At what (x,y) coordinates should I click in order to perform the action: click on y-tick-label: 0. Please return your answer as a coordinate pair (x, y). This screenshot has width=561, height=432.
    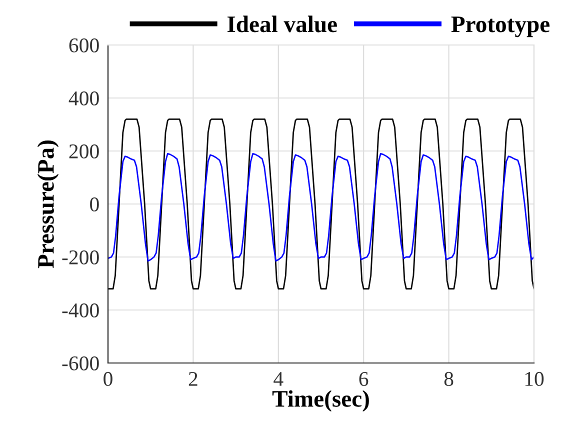
    Looking at the image, I should click on (94, 204).